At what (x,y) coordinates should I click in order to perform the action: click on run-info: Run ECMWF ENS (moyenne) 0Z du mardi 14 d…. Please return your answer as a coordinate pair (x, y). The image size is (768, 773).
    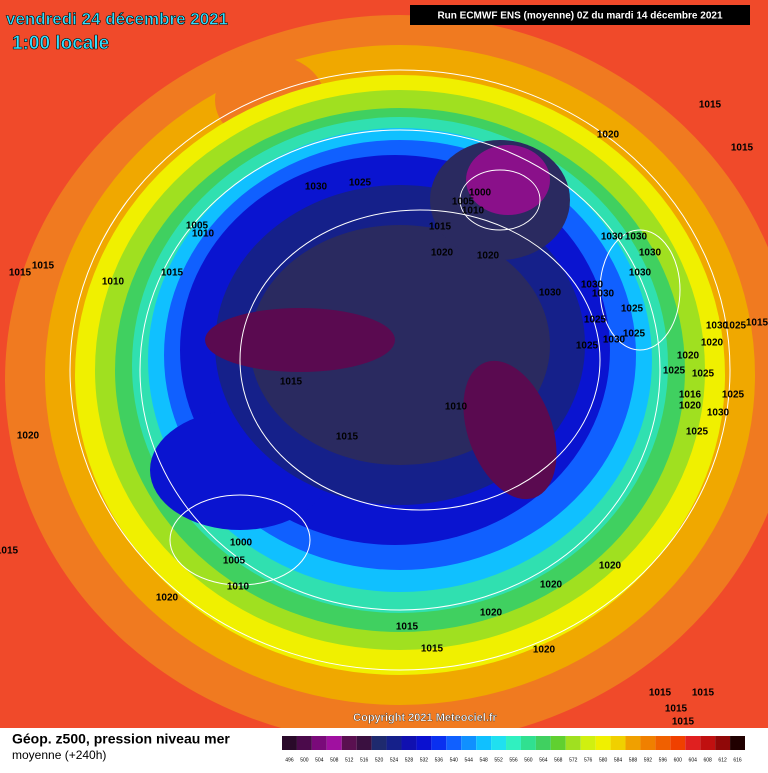
    Looking at the image, I should click on (580, 16).